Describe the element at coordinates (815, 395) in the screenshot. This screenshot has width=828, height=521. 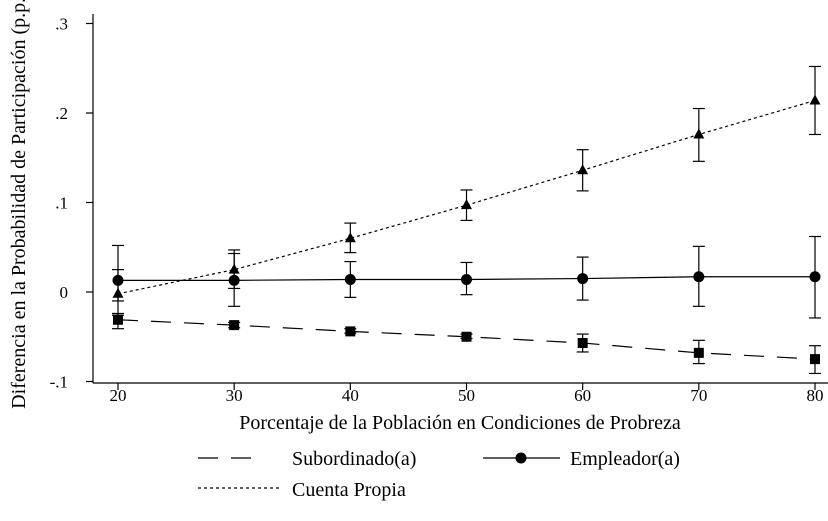
I see `x-tick-label: 80` at that location.